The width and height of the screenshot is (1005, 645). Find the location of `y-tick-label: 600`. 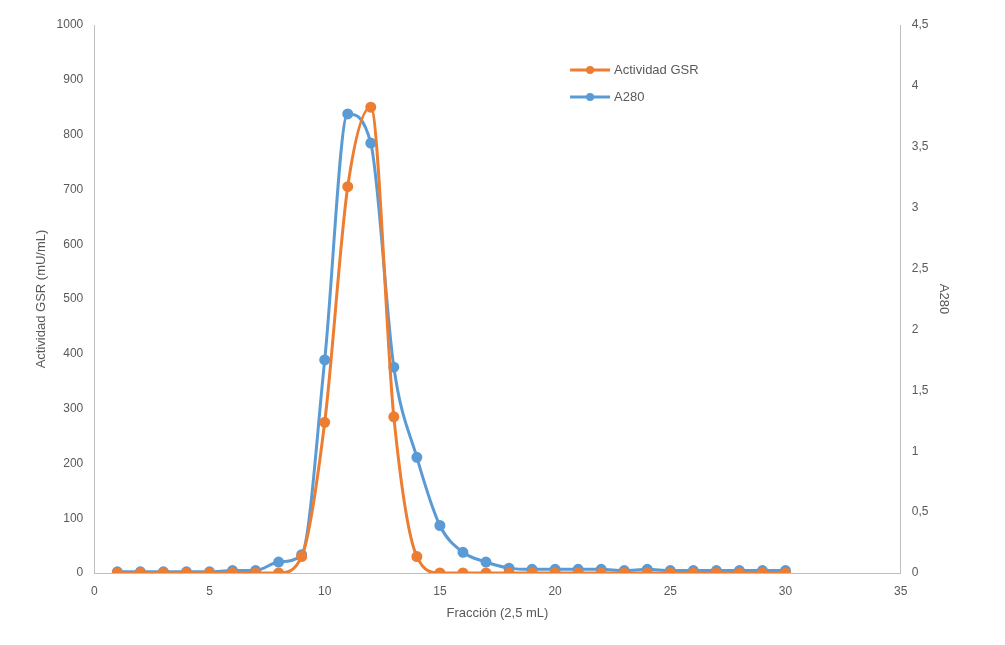

y-tick-label: 600 is located at coordinates (73, 243).